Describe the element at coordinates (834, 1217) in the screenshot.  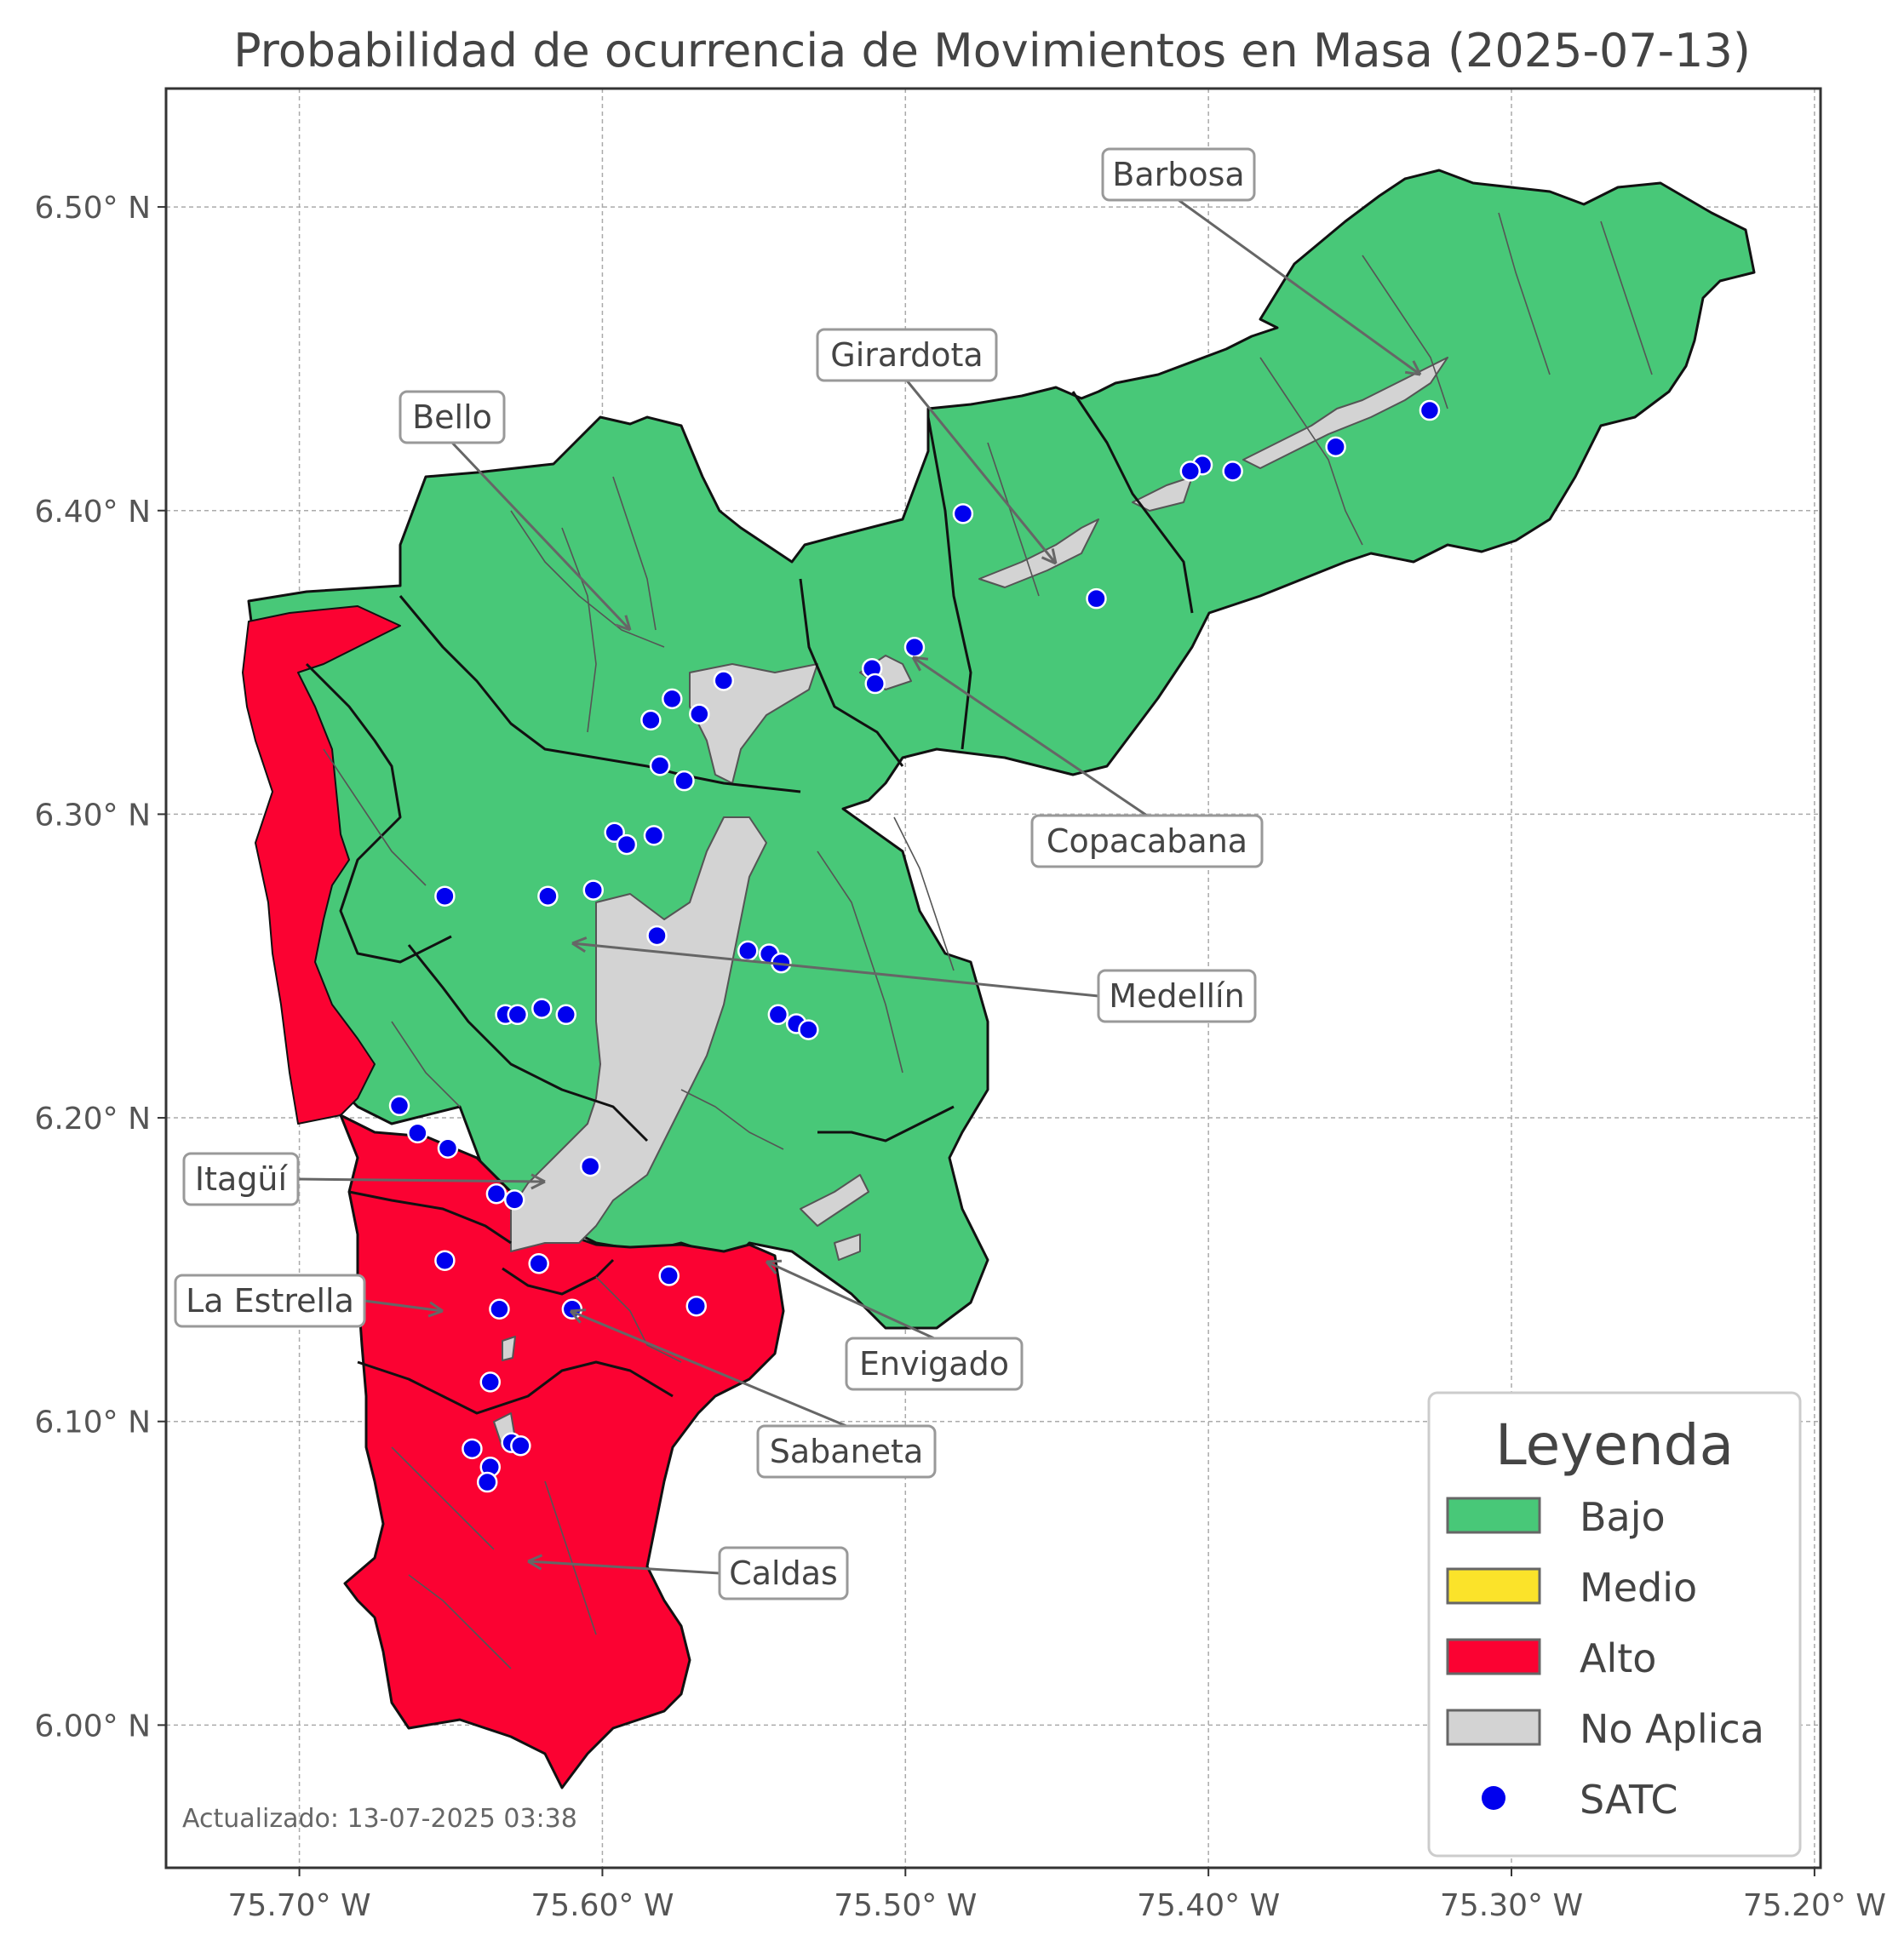
I see `region-no-aplica-envigado` at that location.